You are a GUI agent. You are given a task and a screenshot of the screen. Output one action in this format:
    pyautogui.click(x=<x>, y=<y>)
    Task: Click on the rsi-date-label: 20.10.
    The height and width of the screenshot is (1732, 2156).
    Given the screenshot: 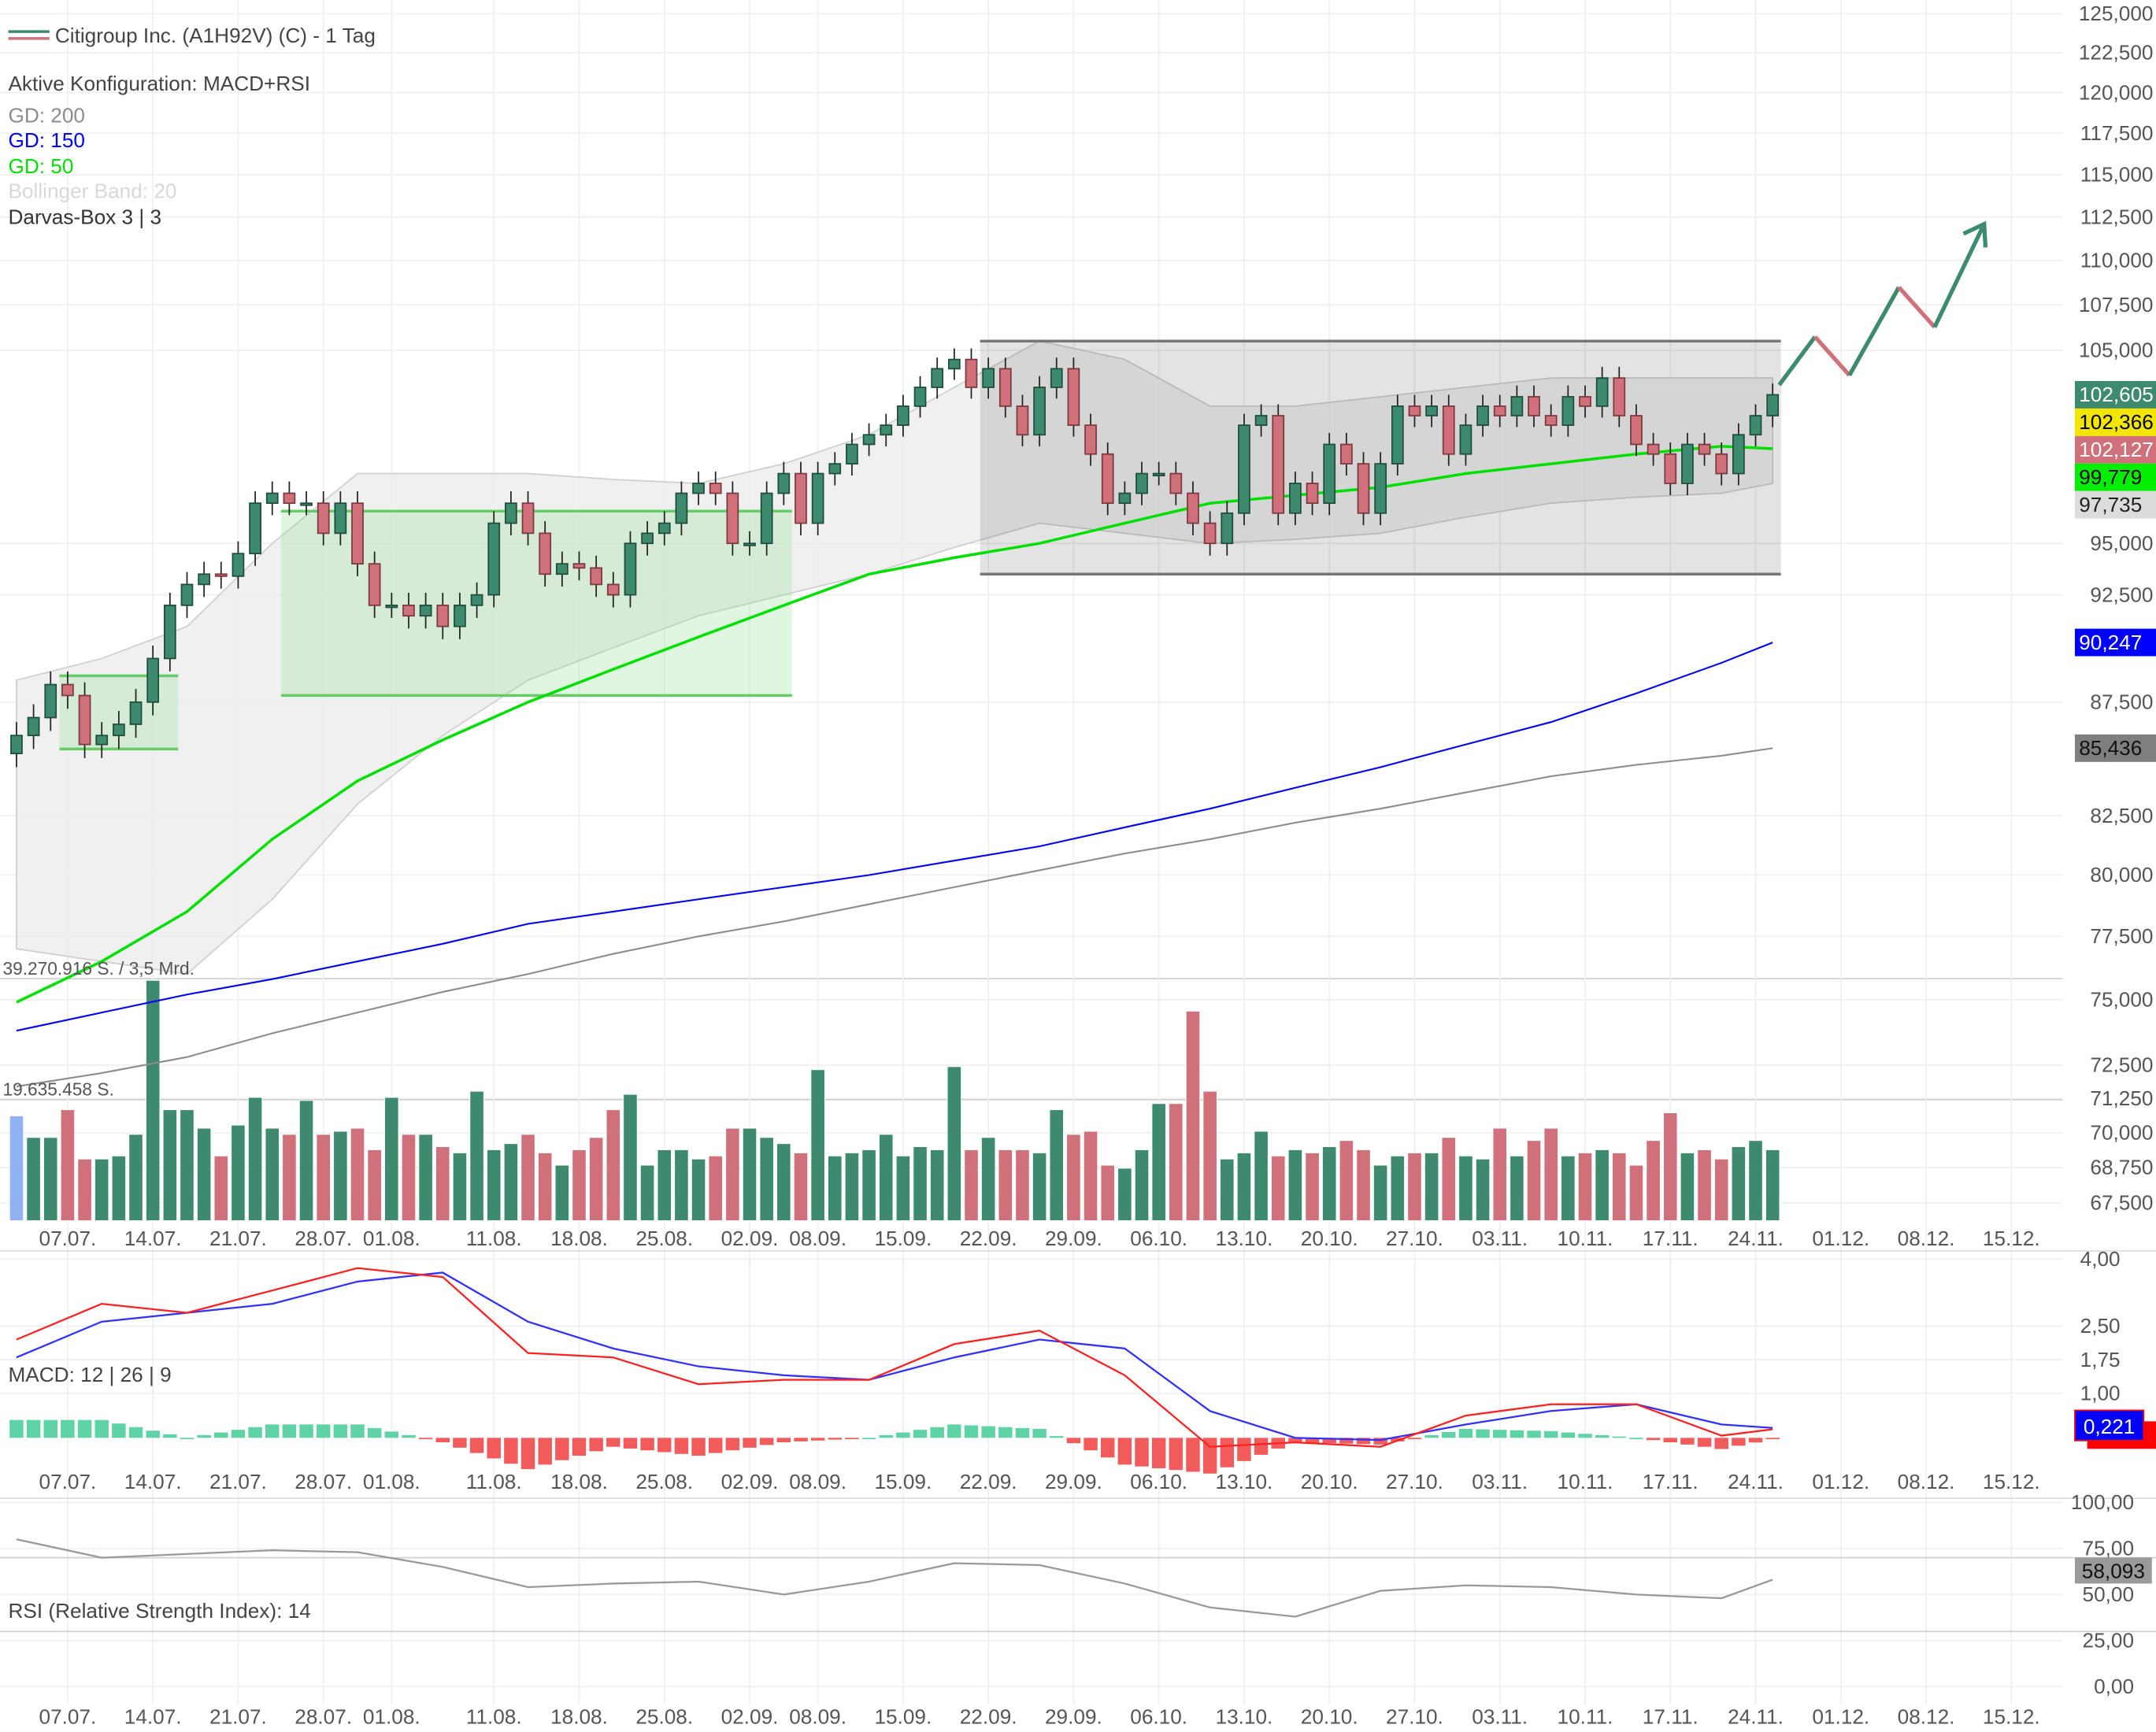 What is the action you would take?
    pyautogui.click(x=1329, y=1717)
    